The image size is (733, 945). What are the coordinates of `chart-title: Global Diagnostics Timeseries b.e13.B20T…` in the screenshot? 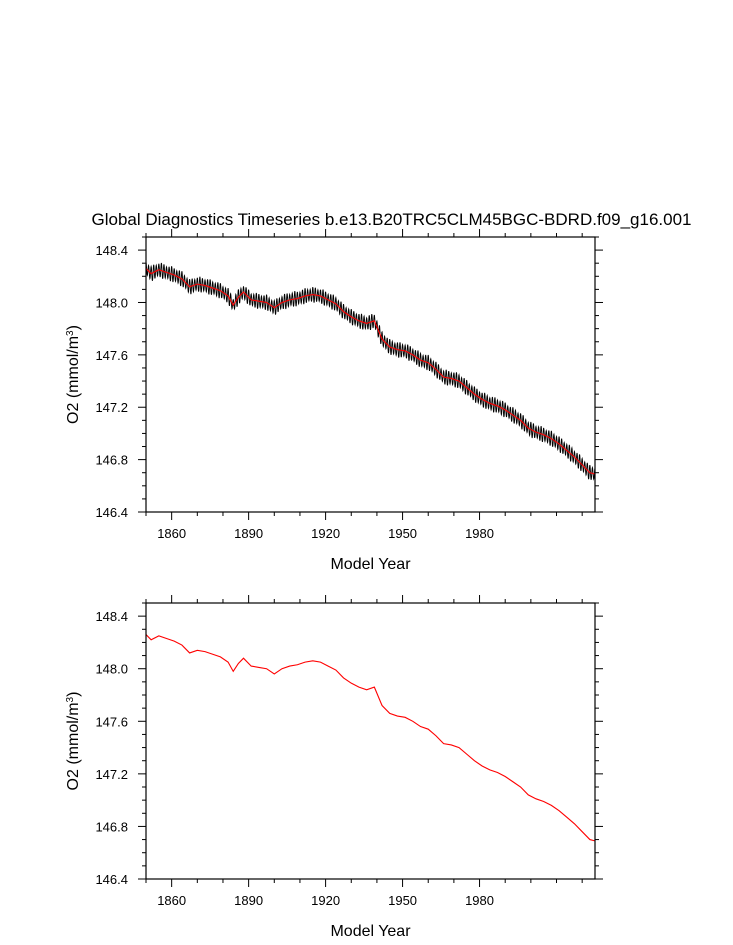 It's located at (391, 219).